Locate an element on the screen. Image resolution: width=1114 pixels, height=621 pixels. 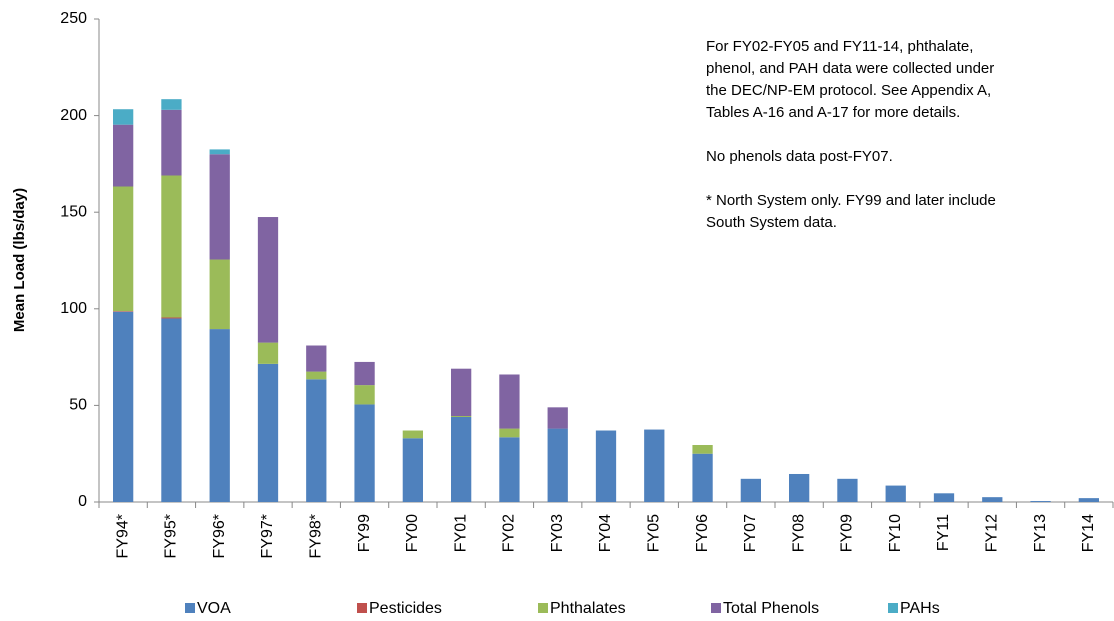
x-tick-label: FY14 is located at coordinates (1088, 533).